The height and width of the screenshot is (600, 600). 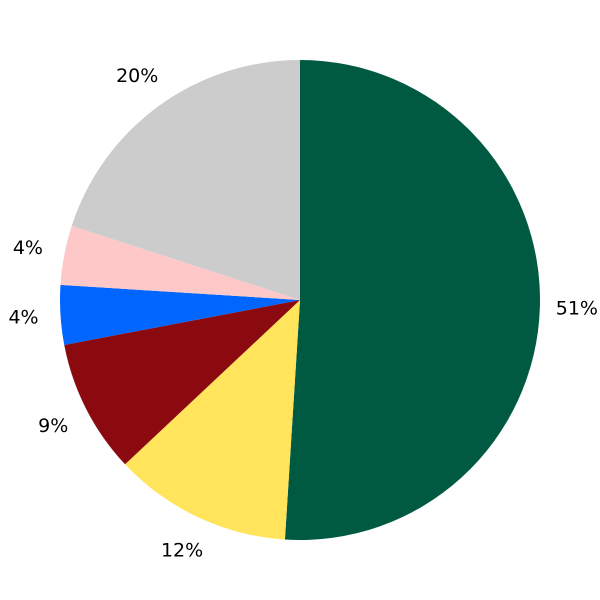 I want to click on slice-label: 12%, so click(x=182, y=551).